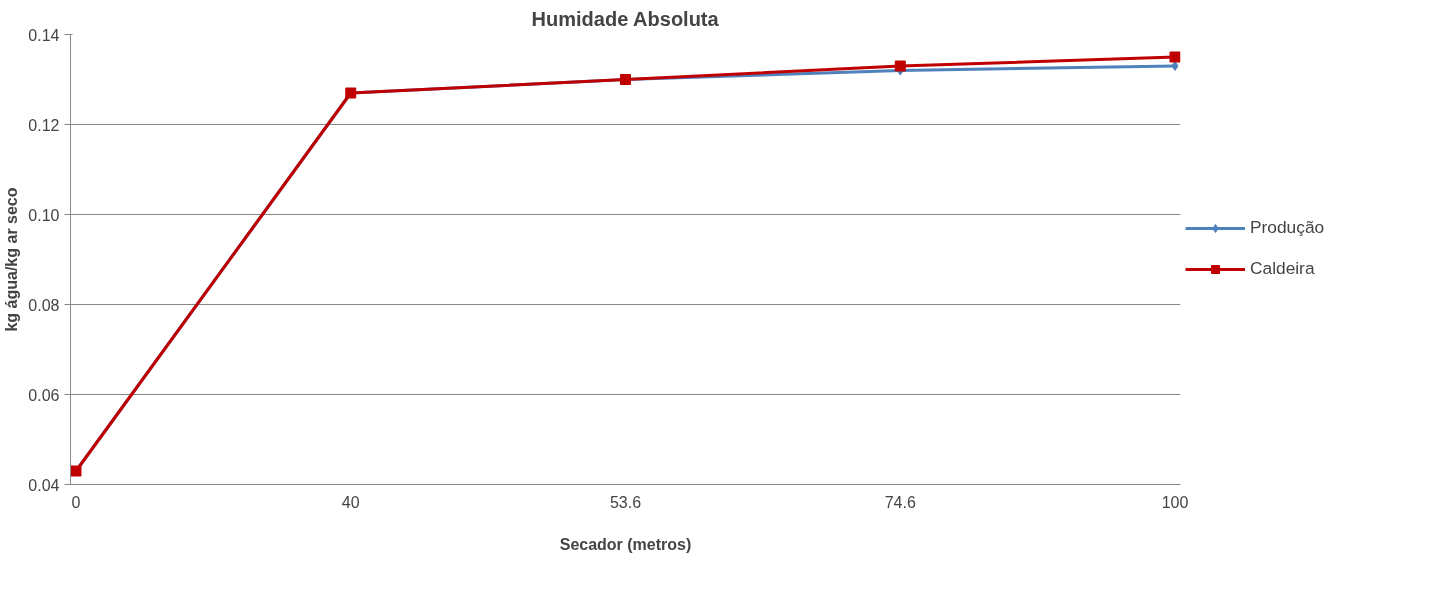 This screenshot has height=599, width=1434. I want to click on y-tick-label: 0.06, so click(44, 395).